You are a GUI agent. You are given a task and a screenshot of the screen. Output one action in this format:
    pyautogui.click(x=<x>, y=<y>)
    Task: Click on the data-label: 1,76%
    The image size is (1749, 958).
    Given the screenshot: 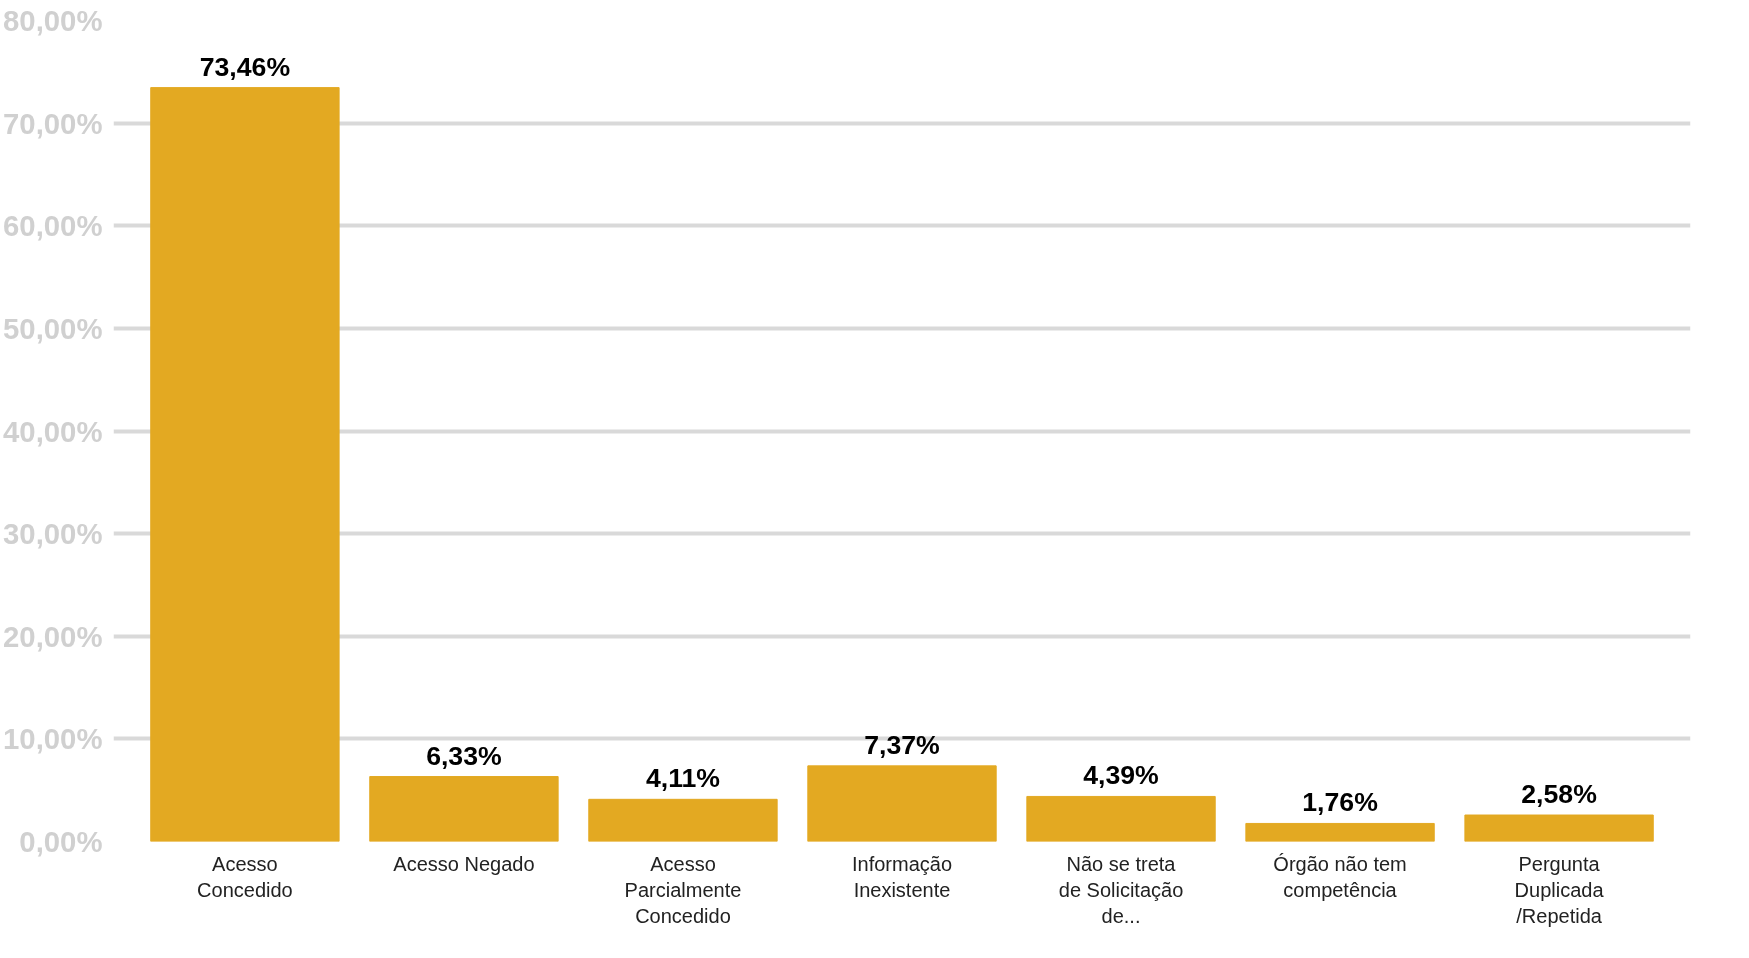 What is the action you would take?
    pyautogui.click(x=1340, y=802)
    